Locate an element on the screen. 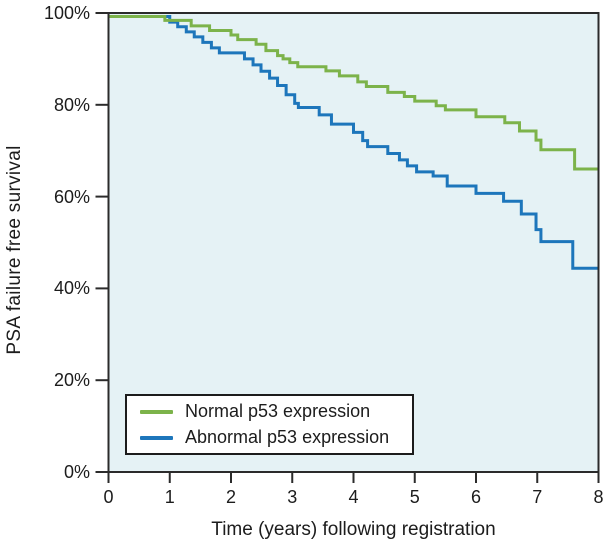 This screenshot has width=609, height=549. y-tick-label: 60% is located at coordinates (71, 196).